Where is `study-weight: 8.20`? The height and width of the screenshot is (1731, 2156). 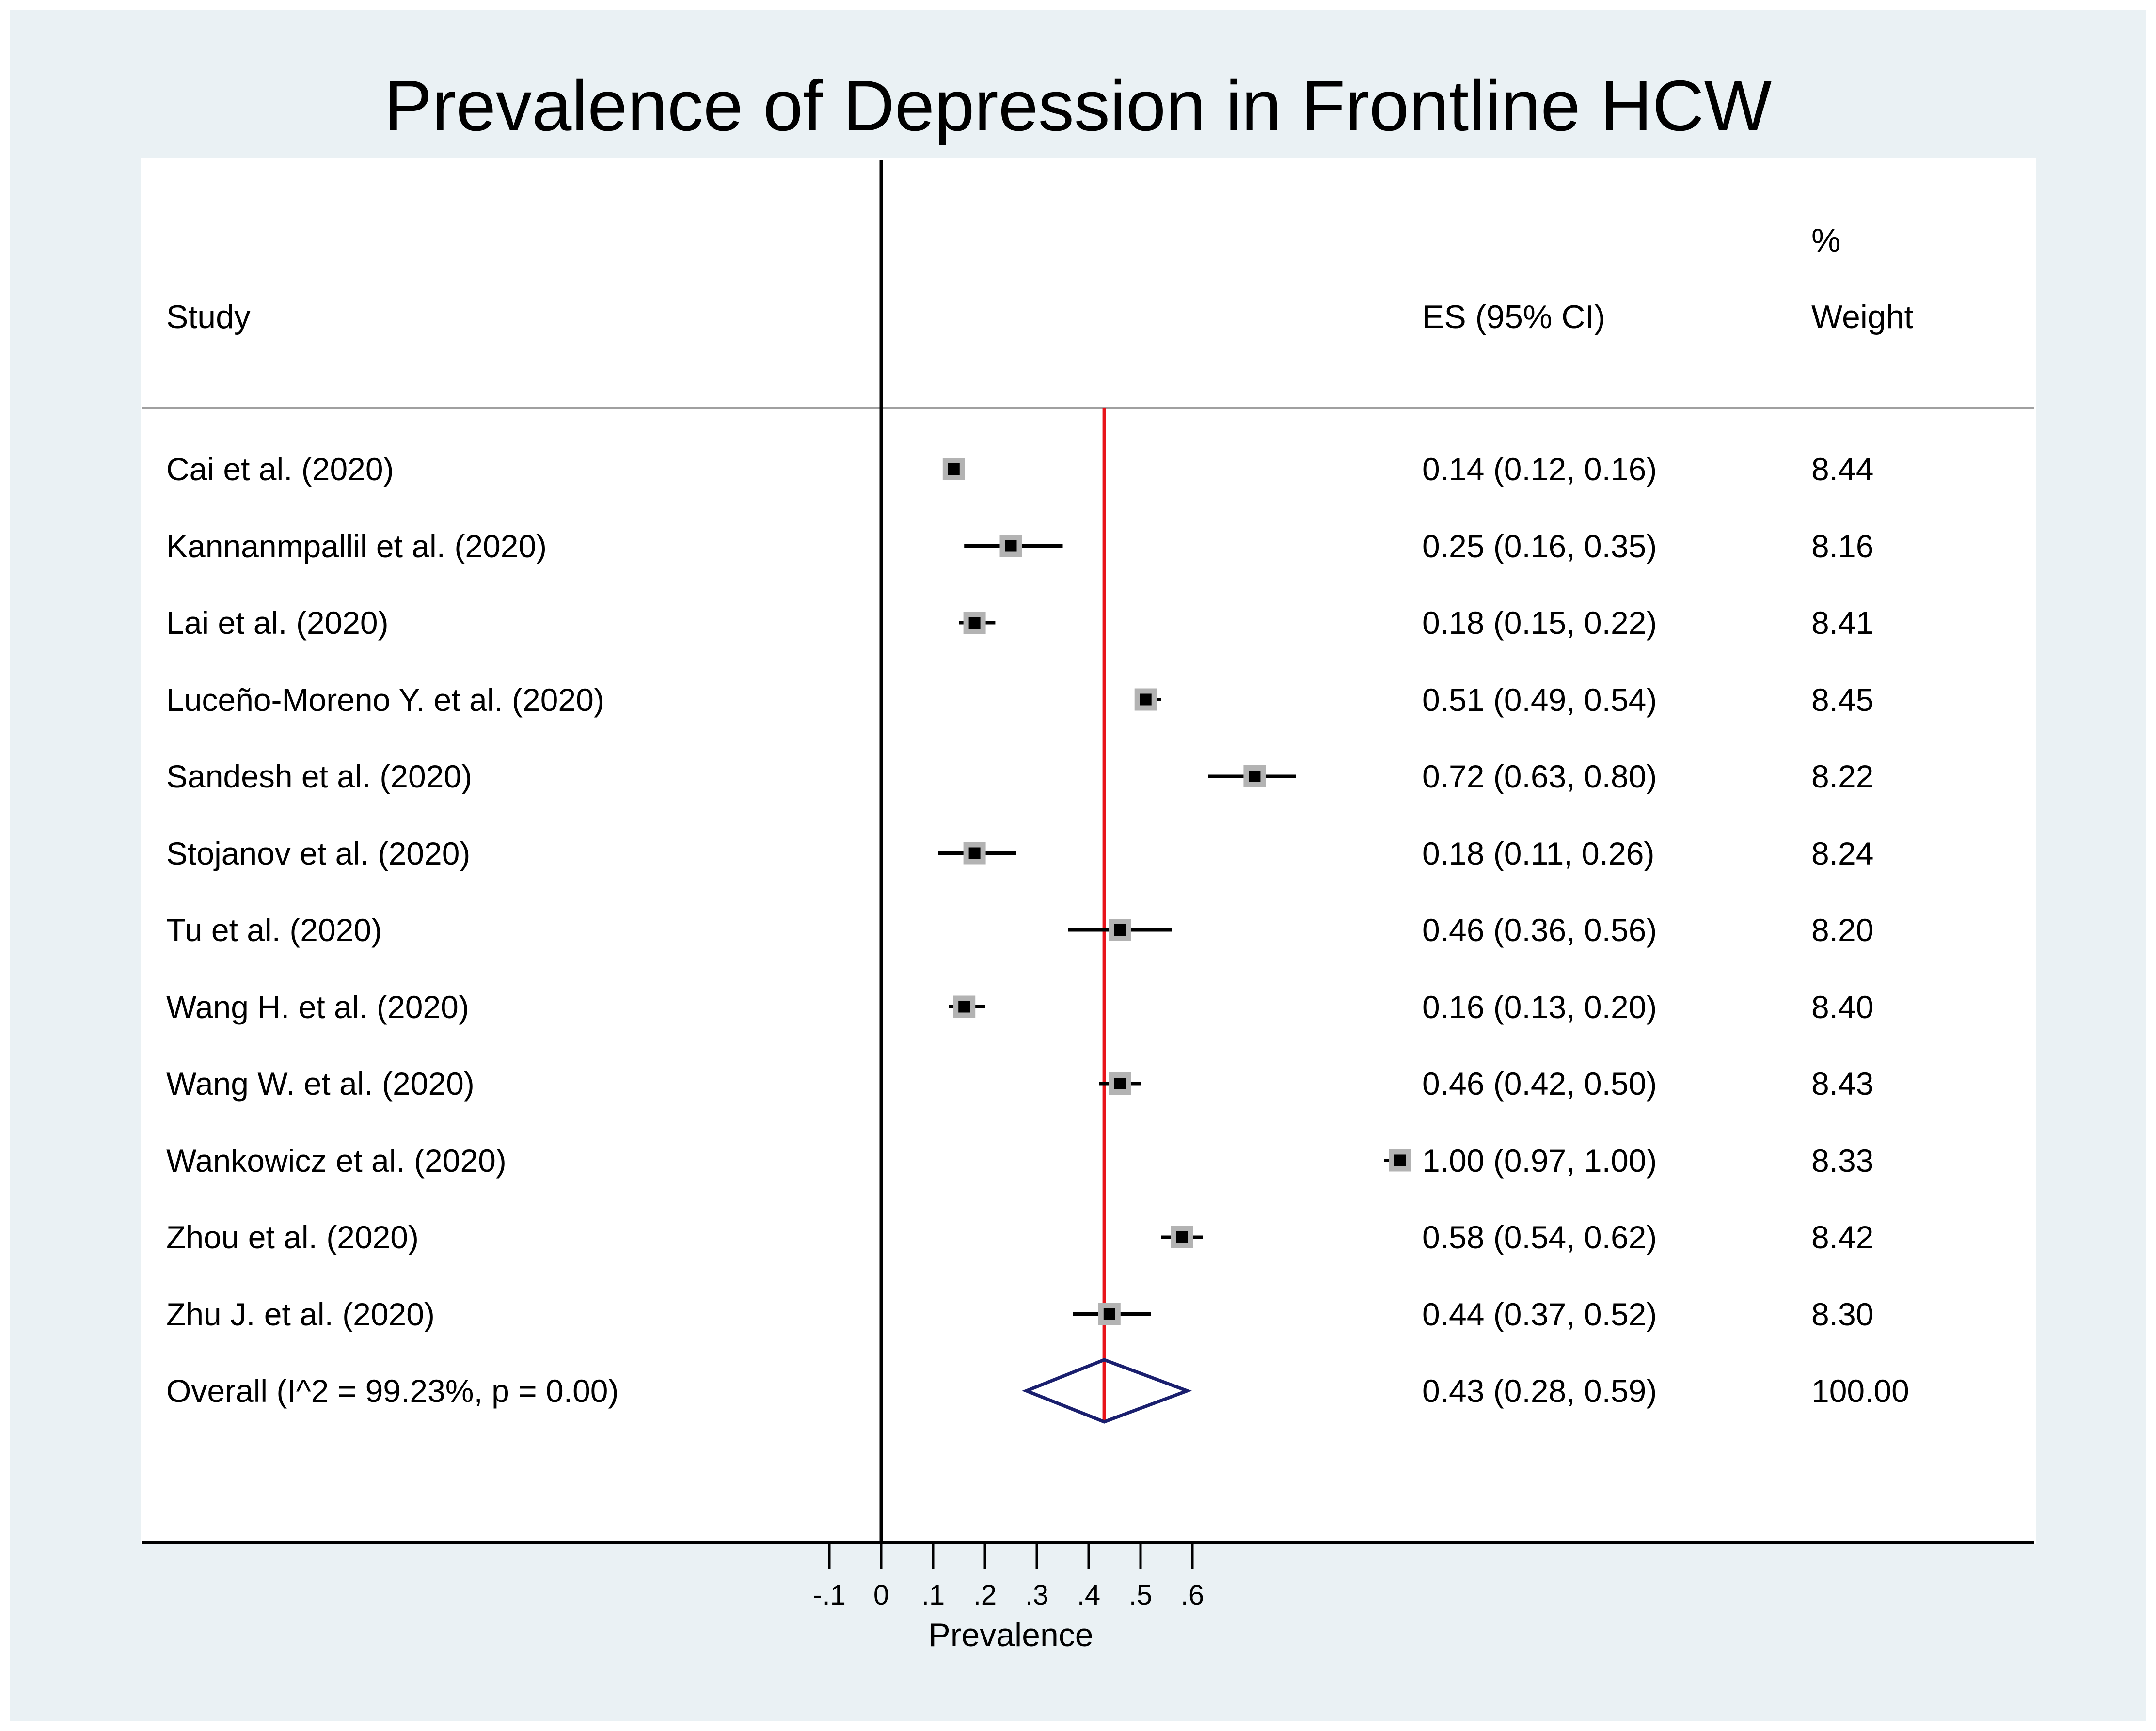
study-weight: 8.20 is located at coordinates (1842, 930).